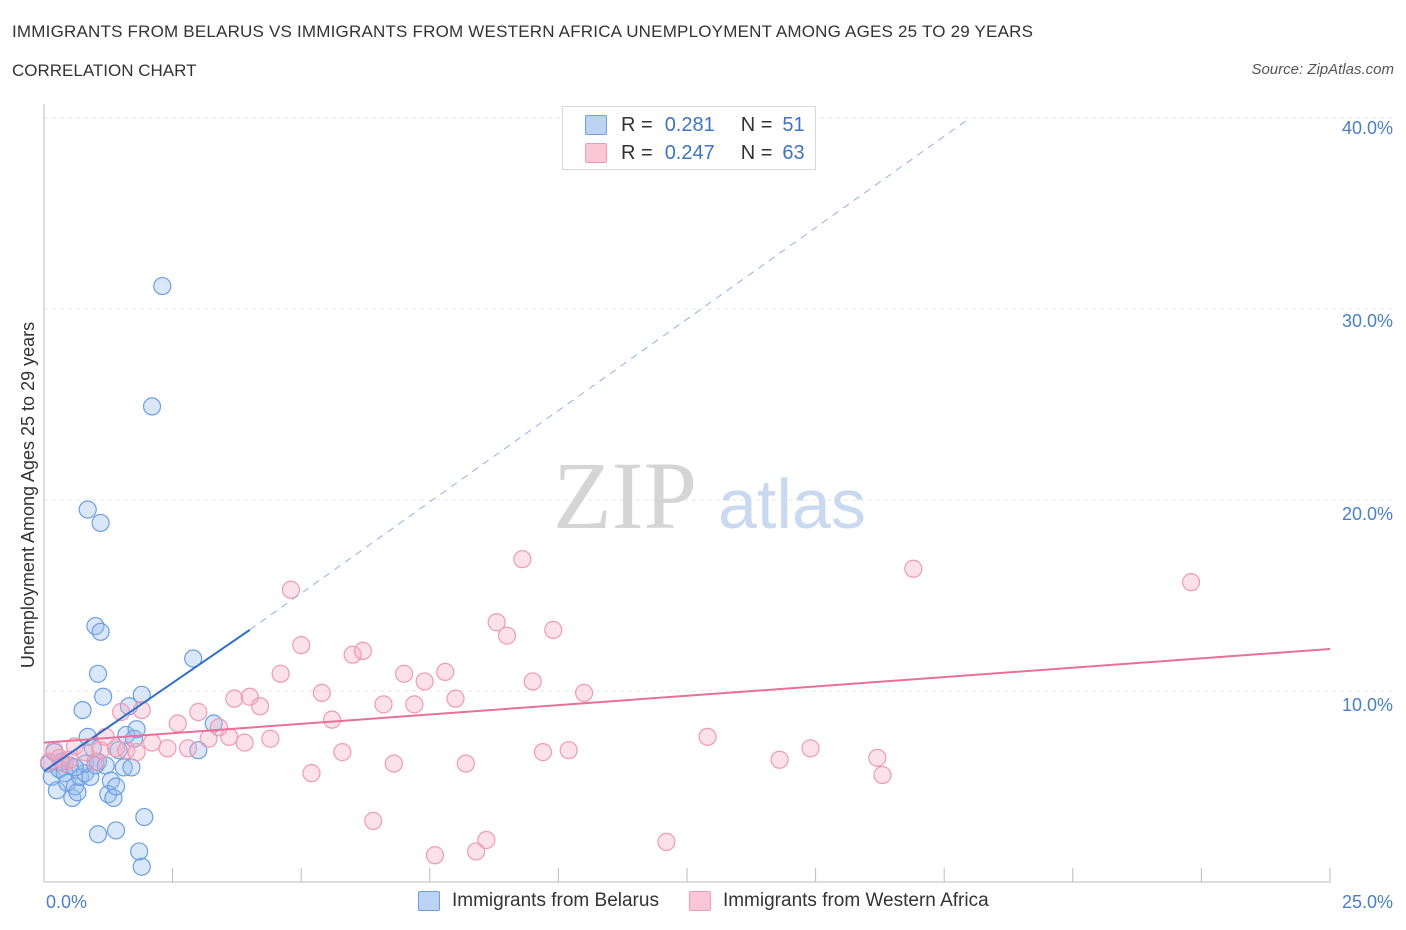 This screenshot has height=930, width=1406. I want to click on legend-label-western-africa: Immigrants from Western Africa, so click(855, 900).